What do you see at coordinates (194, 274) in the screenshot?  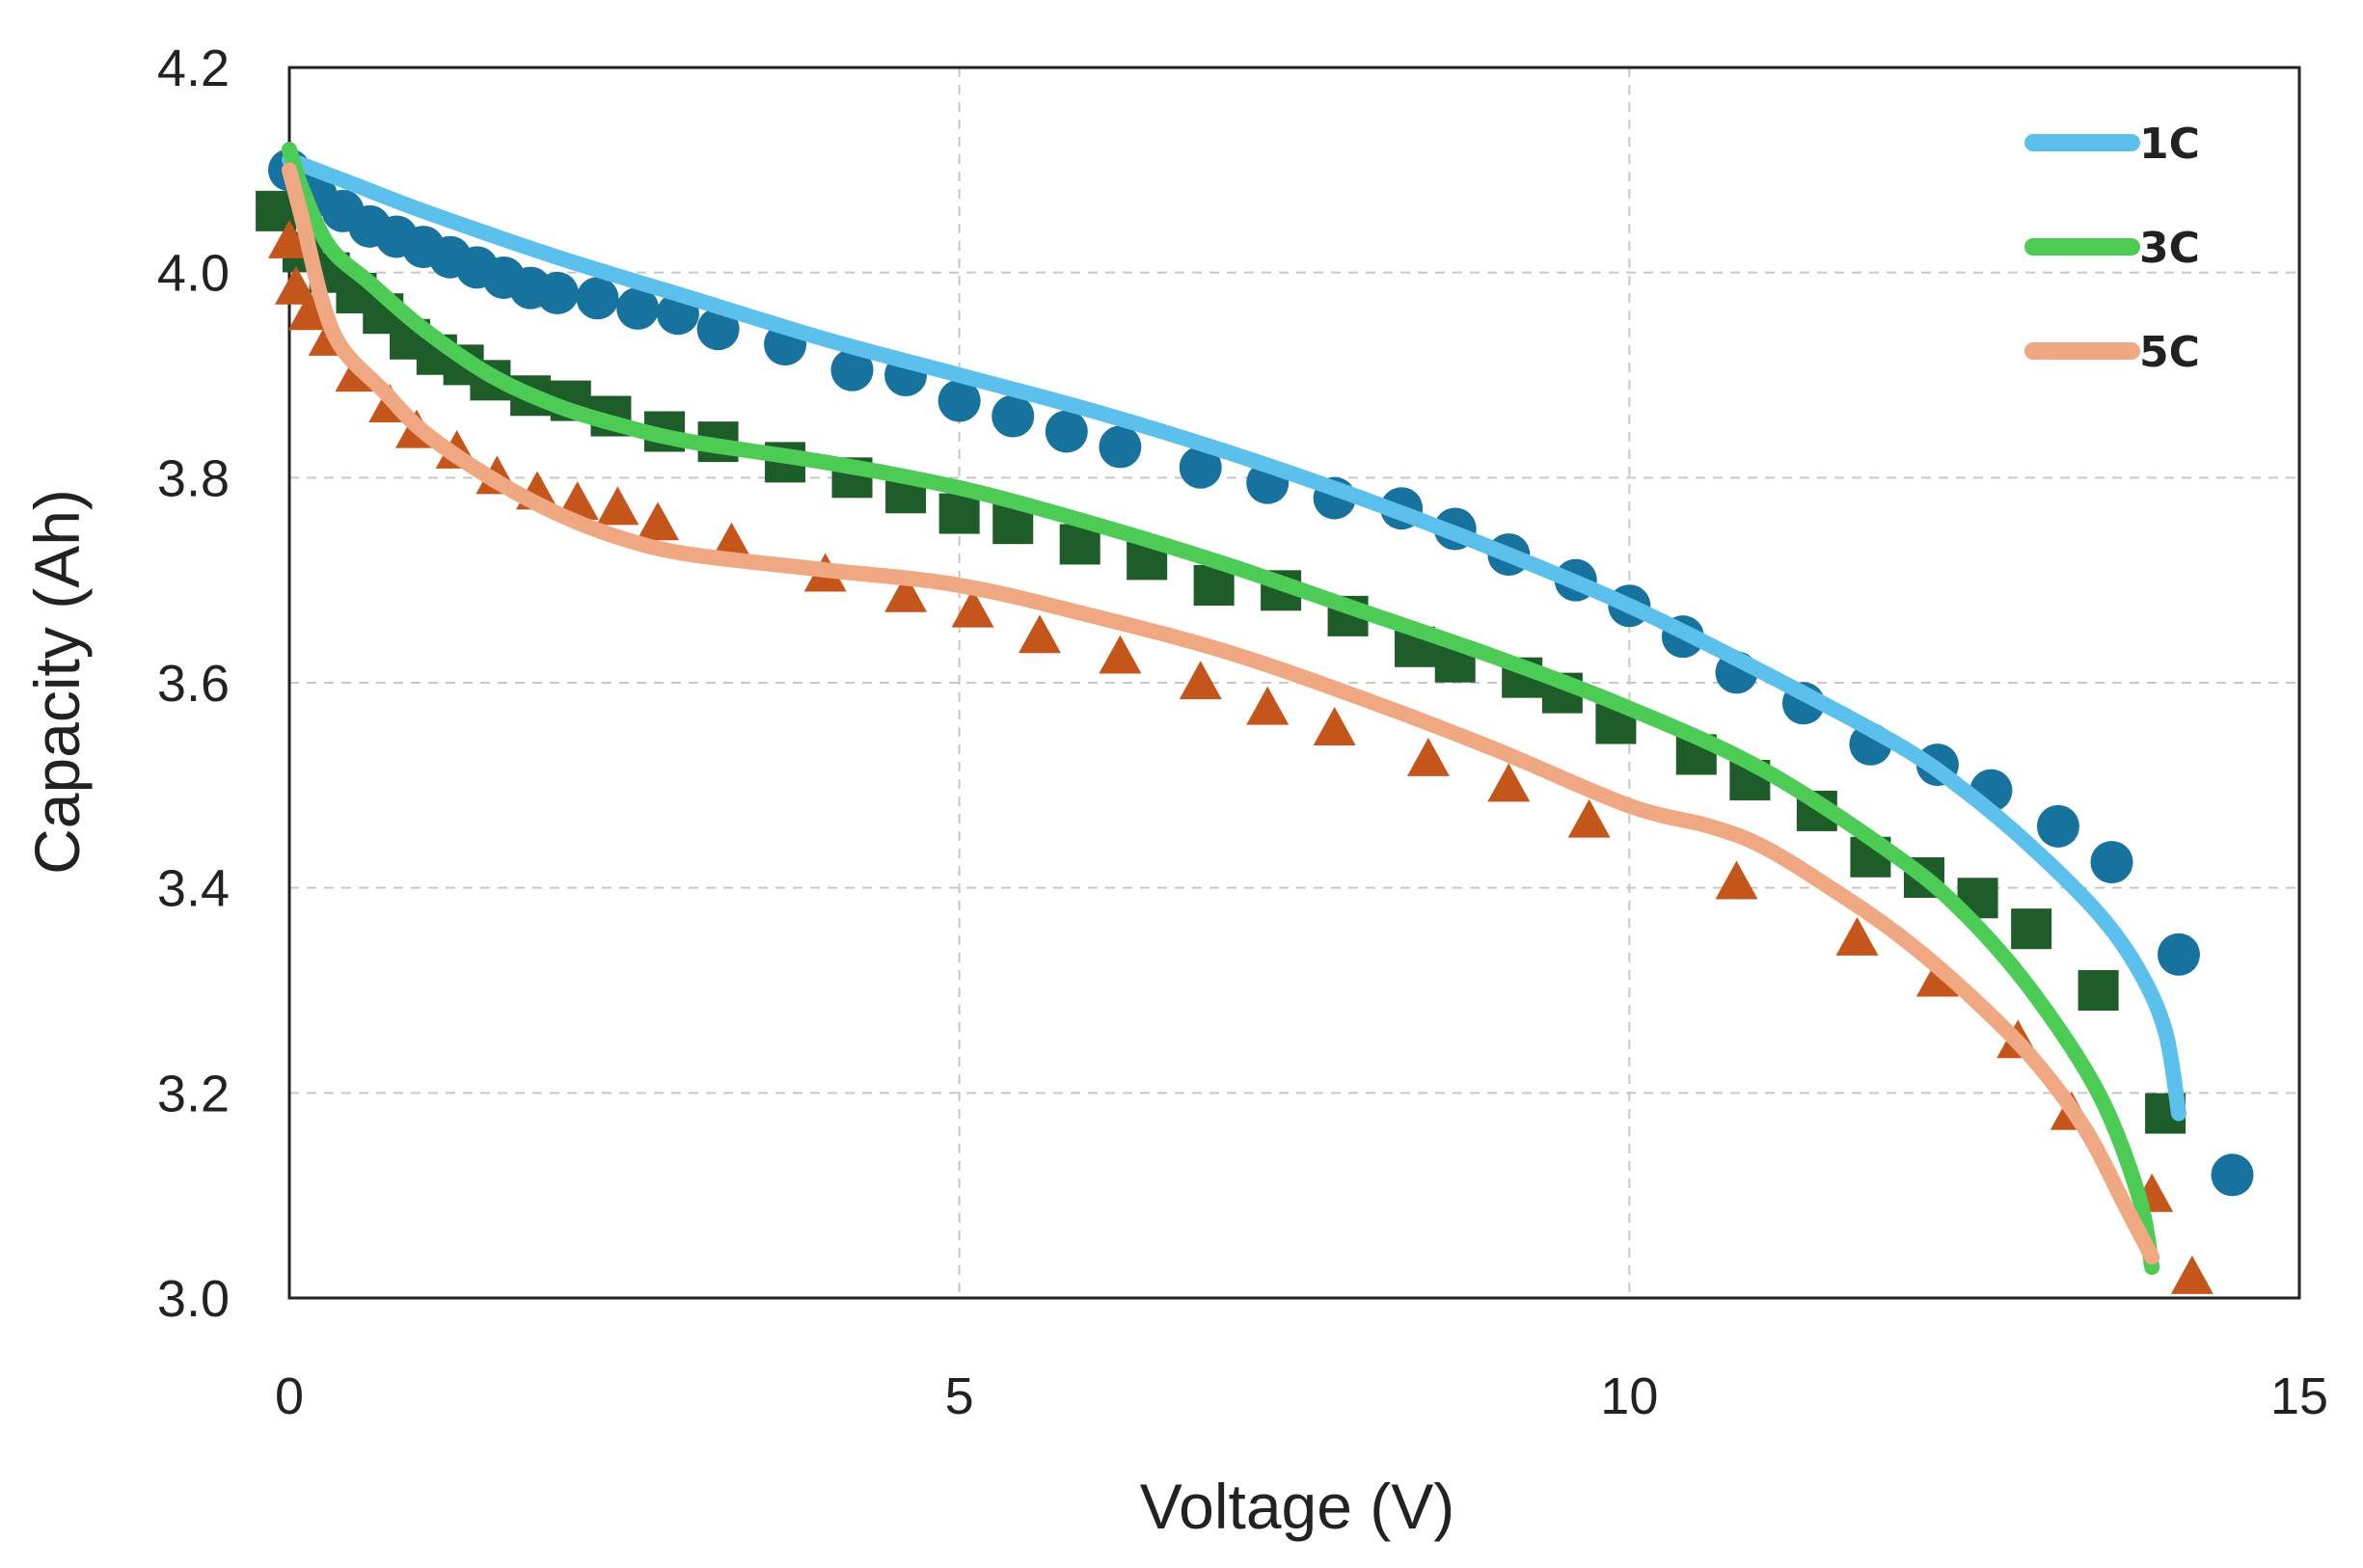 I see `y-tick-label: 4.0` at bounding box center [194, 274].